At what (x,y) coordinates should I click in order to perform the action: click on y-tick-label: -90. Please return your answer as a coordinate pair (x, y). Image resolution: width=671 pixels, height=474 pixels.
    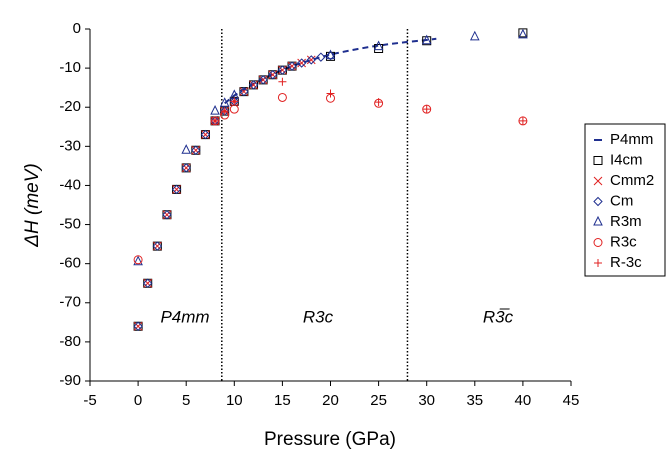
    Looking at the image, I should click on (70, 380).